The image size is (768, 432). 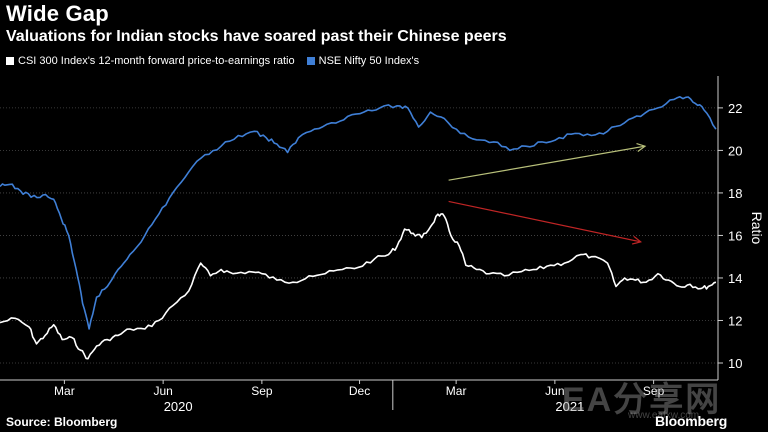 I want to click on watermark-url: www.eafxw.com, so click(x=664, y=415).